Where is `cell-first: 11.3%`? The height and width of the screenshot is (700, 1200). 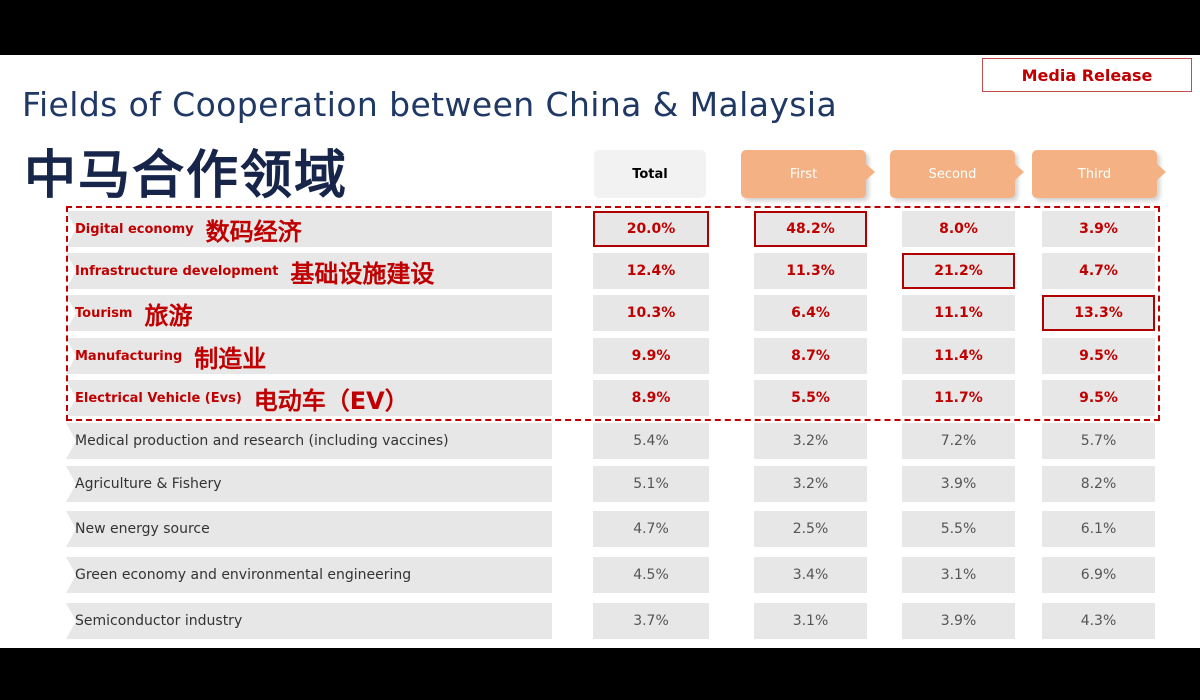 cell-first: 11.3% is located at coordinates (810, 271).